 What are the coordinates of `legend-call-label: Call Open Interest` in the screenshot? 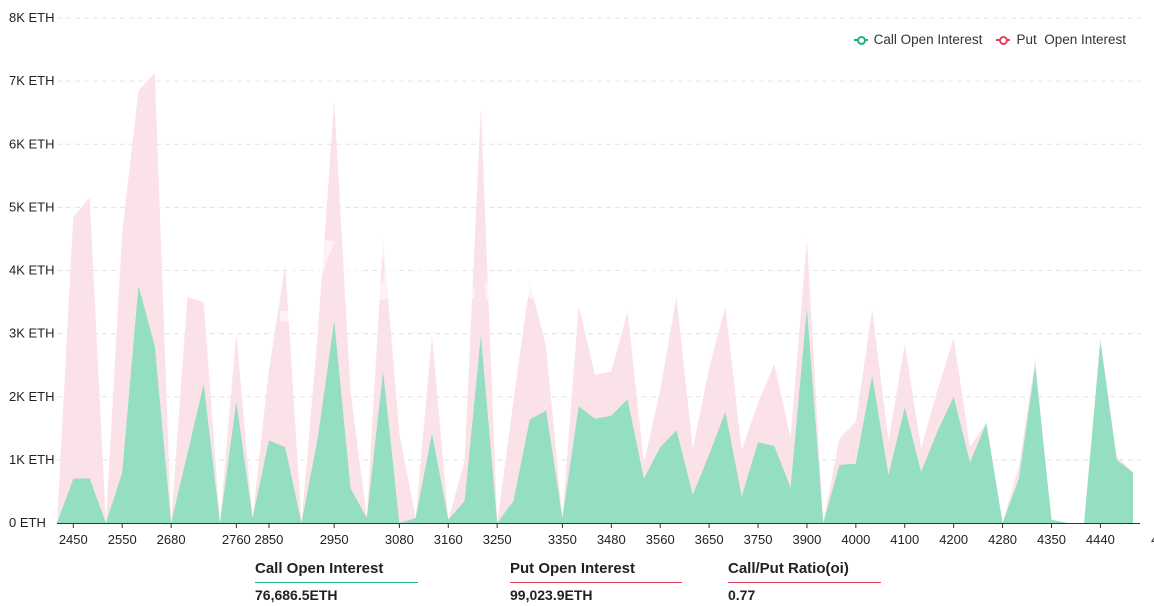 It's located at (928, 39).